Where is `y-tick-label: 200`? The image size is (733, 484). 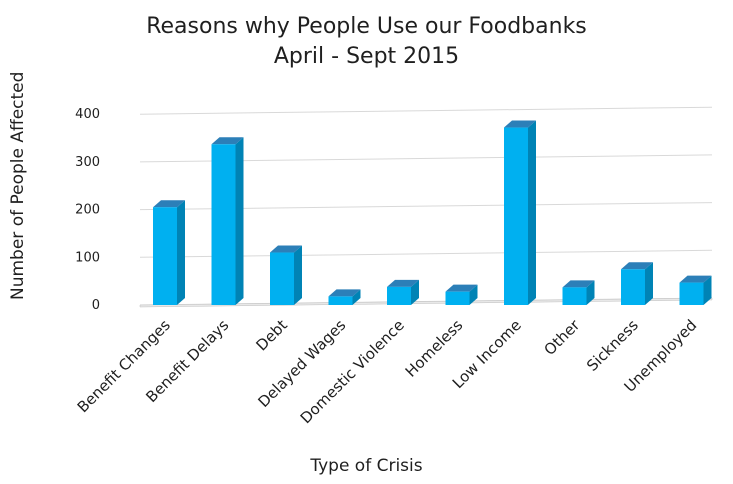 y-tick-label: 200 is located at coordinates (87, 210).